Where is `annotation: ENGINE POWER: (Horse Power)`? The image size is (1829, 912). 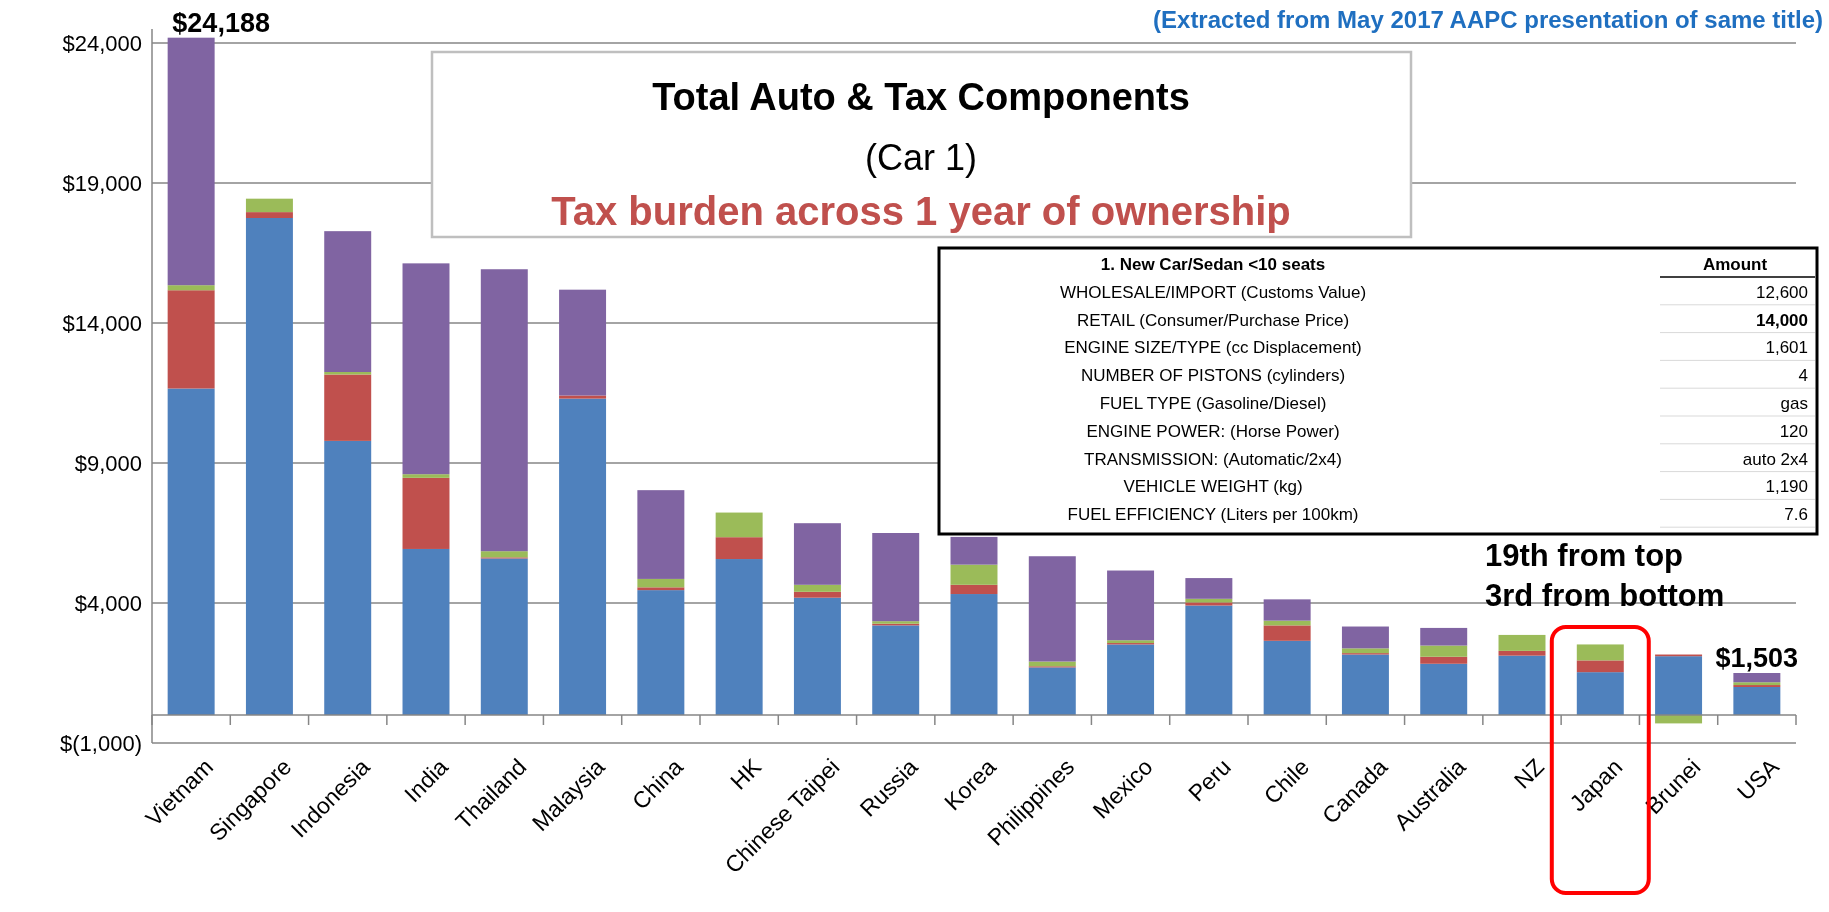
annotation: ENGINE POWER: (Horse Power) is located at coordinates (1213, 431).